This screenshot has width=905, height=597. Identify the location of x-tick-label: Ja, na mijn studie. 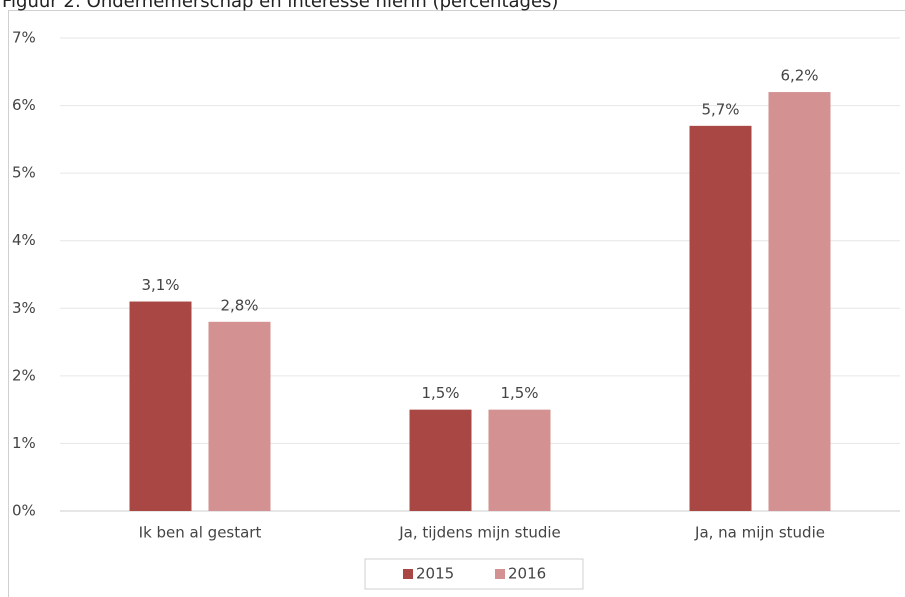
(759, 533).